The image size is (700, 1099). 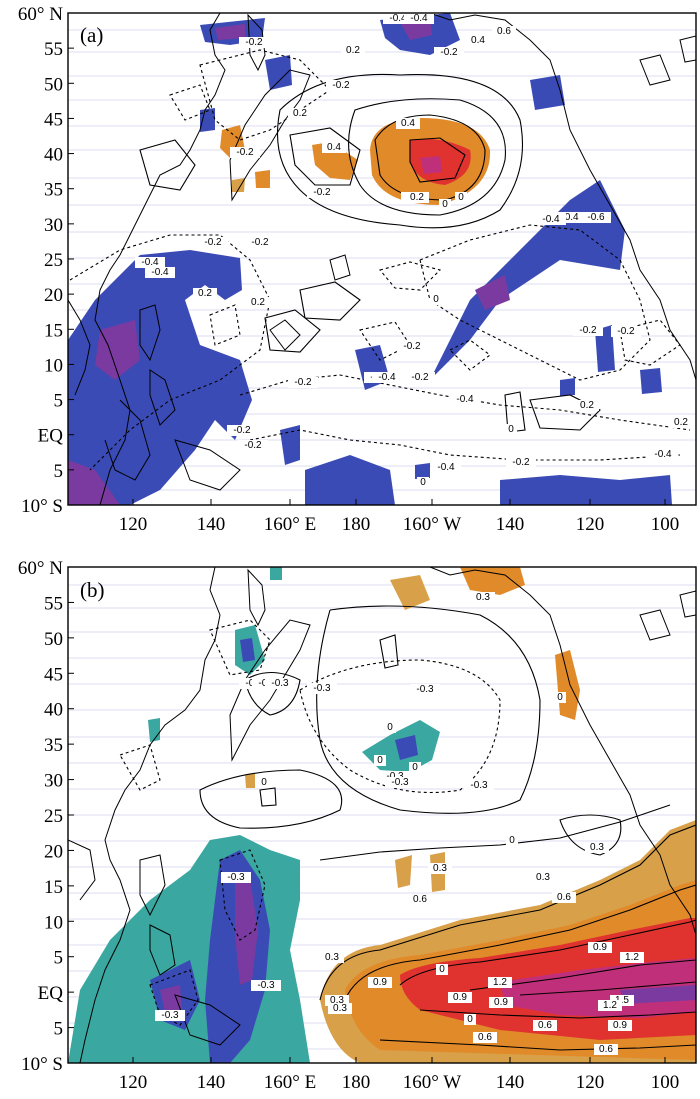 I want to click on latitude-tick-label: 50, so click(x=53, y=84).